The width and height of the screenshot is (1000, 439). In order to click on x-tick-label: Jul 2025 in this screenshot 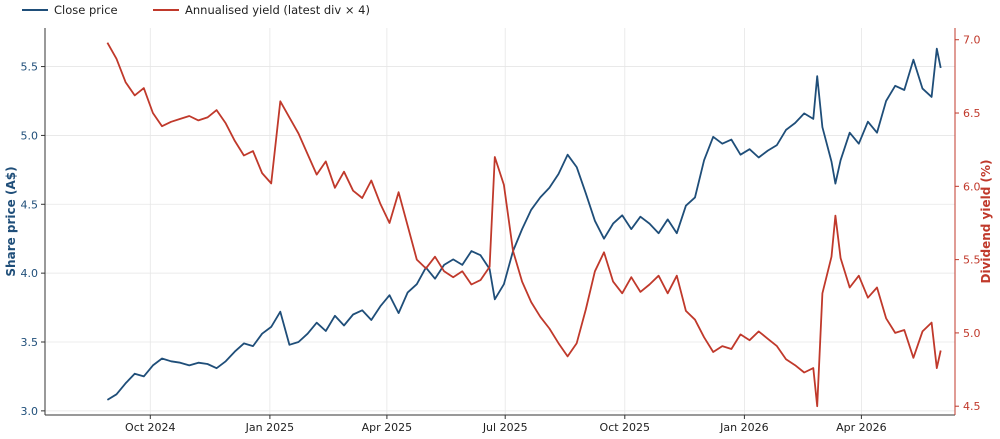, I will do `click(505, 427)`.